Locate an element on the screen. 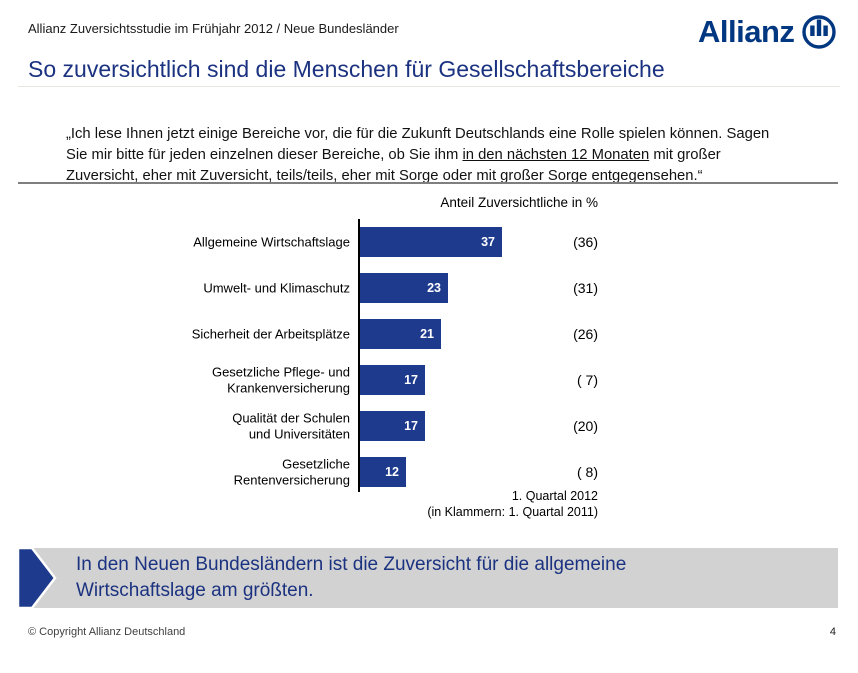  chart-legend-note: 1. Quartal 2012 (in Klammern is located at coordinates (512, 504).